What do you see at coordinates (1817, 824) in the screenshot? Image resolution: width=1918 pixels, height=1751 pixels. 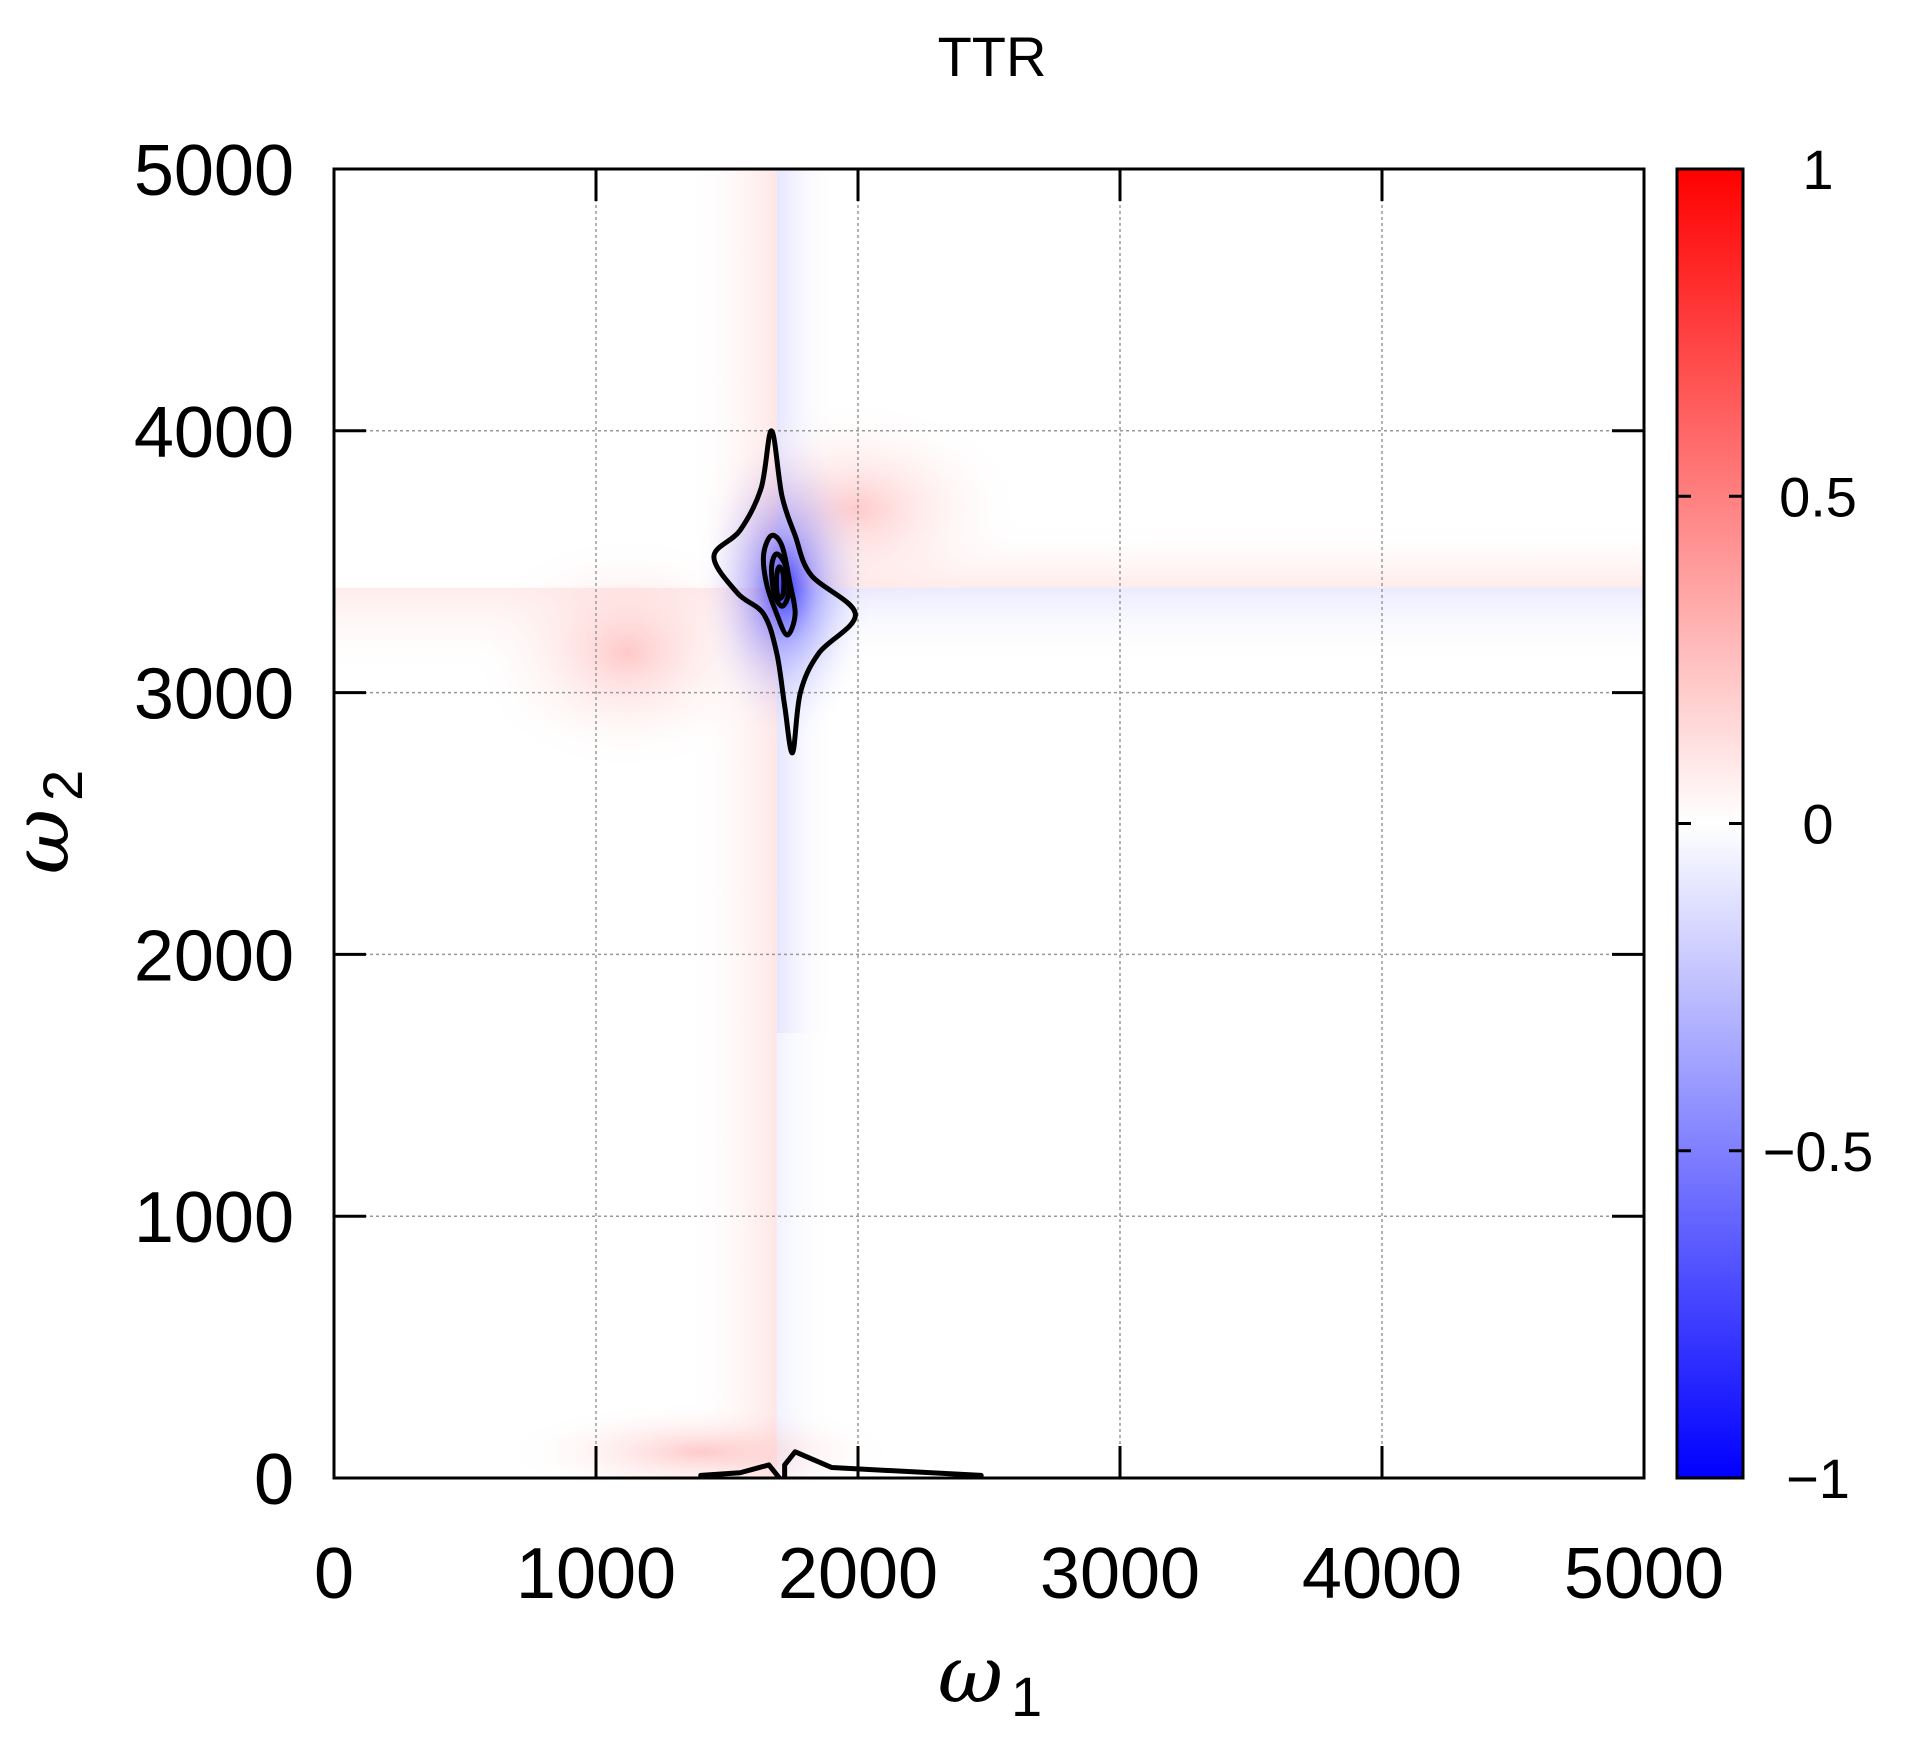 I see `cb-tick-label-2: 0` at bounding box center [1817, 824].